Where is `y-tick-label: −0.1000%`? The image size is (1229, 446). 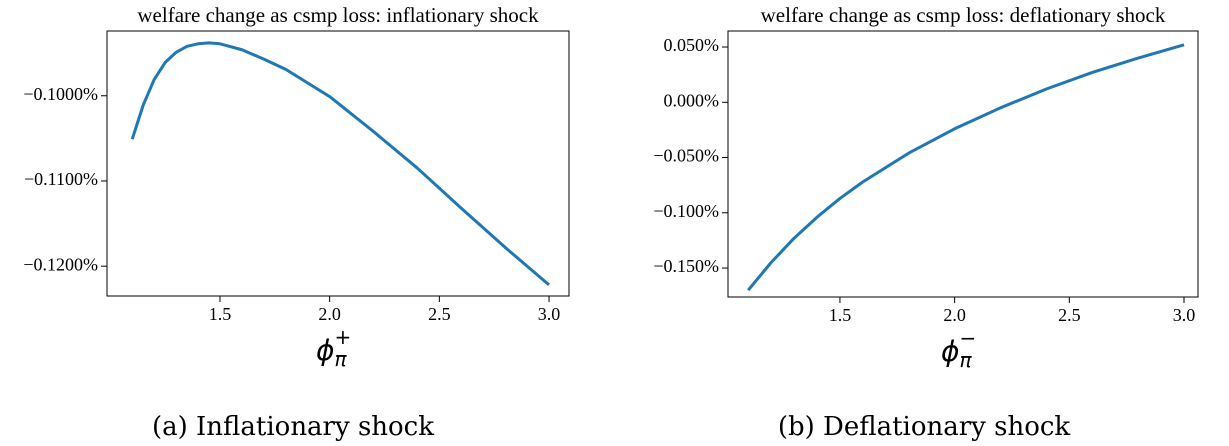
y-tick-label: −0.1000% is located at coordinates (60, 94).